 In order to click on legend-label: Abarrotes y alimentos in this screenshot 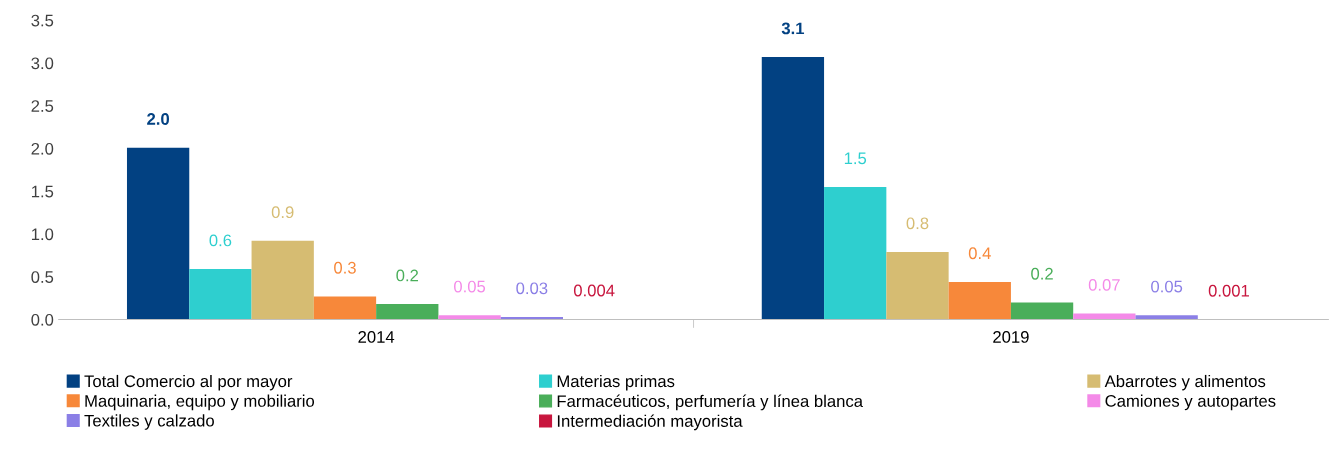, I will do `click(1185, 382)`.